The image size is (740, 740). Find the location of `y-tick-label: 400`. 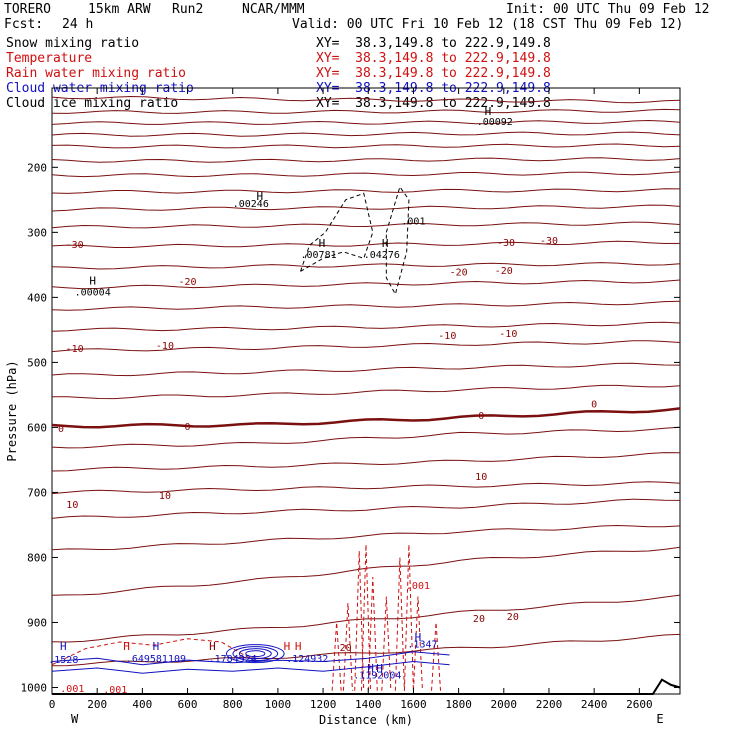

y-tick-label: 400 is located at coordinates (37, 297).